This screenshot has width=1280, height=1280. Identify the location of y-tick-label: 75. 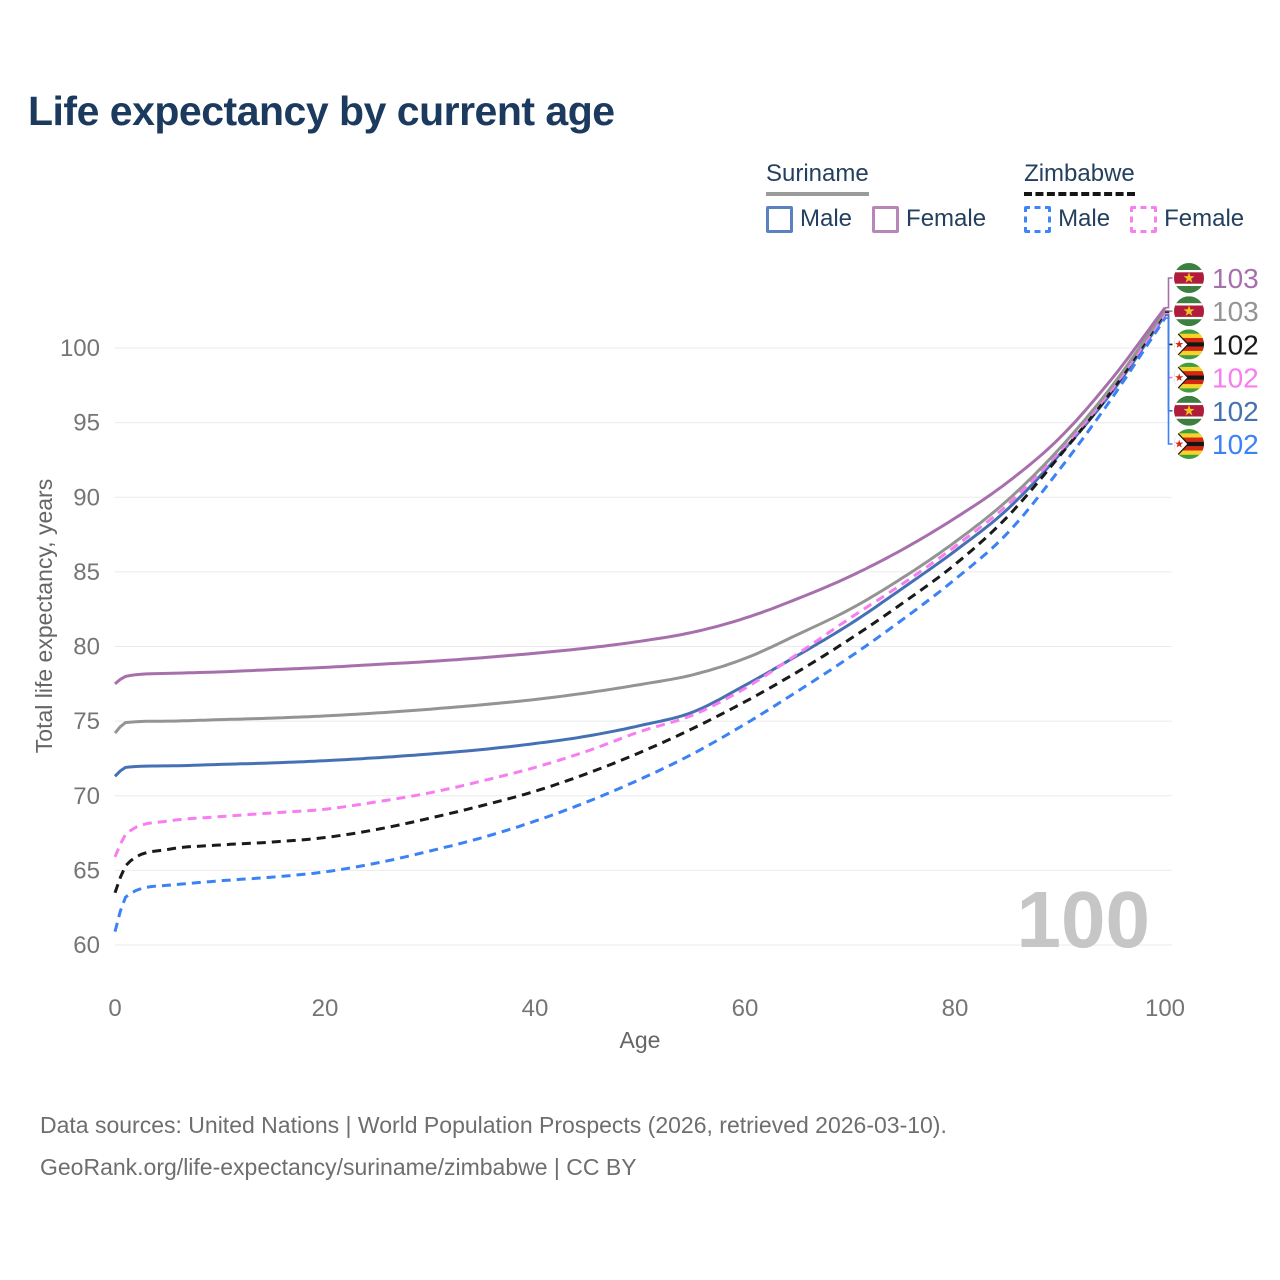
(86, 721).